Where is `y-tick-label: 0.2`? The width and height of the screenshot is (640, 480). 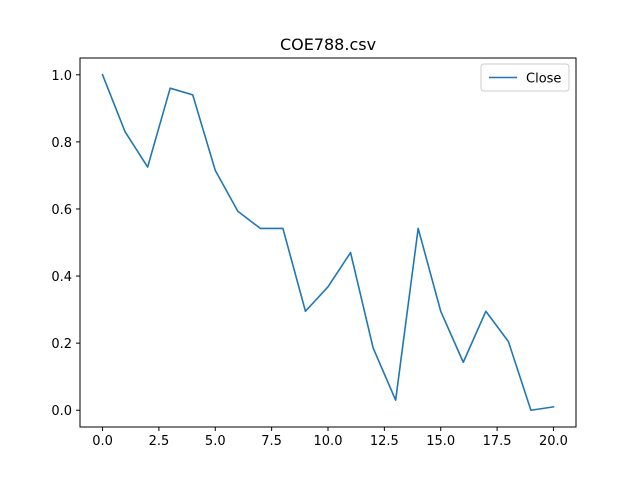
y-tick-label: 0.2 is located at coordinates (61, 344).